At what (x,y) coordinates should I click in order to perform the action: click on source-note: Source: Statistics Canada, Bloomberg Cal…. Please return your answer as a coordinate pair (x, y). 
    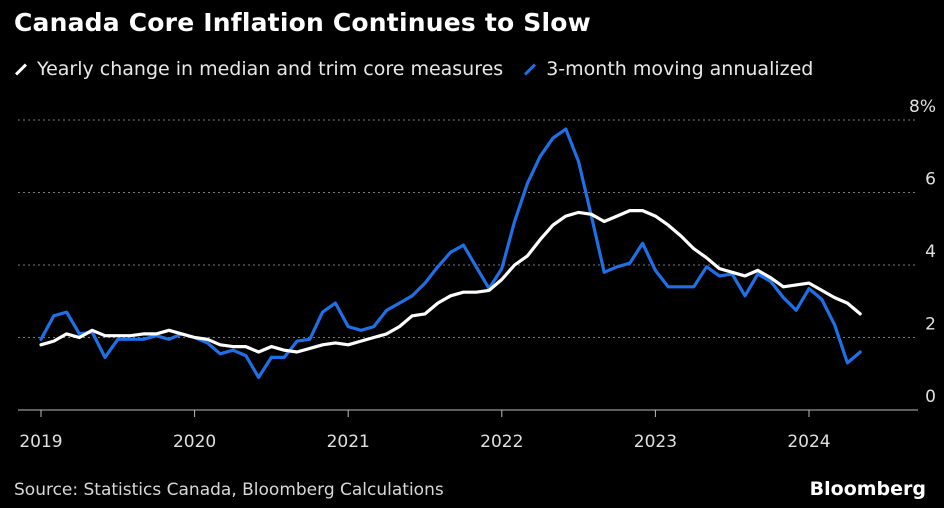
    Looking at the image, I should click on (229, 490).